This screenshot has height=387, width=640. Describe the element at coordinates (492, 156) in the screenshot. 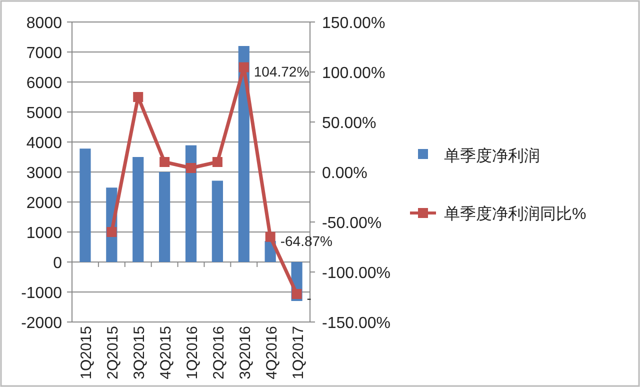

I see `legend-label: 单季度净利润` at that location.